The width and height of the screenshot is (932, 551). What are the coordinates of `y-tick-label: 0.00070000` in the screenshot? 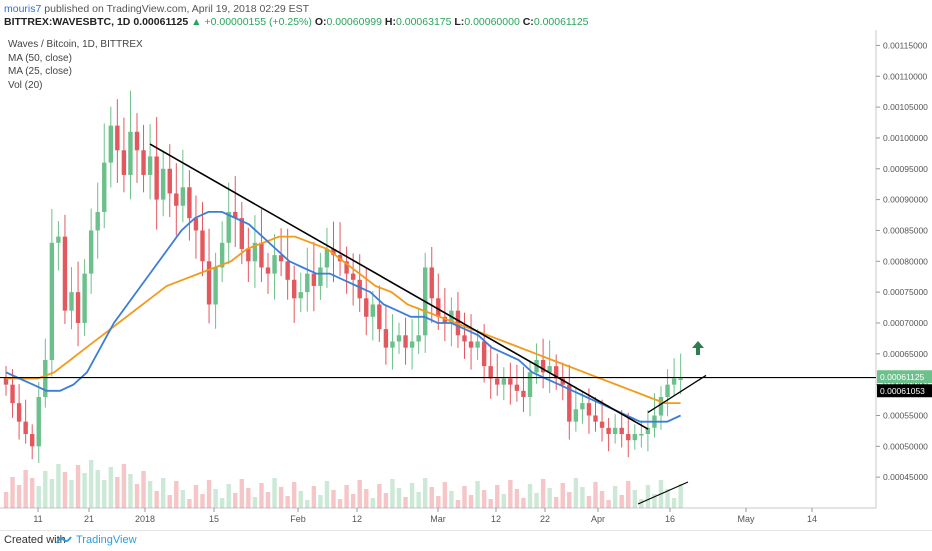 It's located at (905, 323).